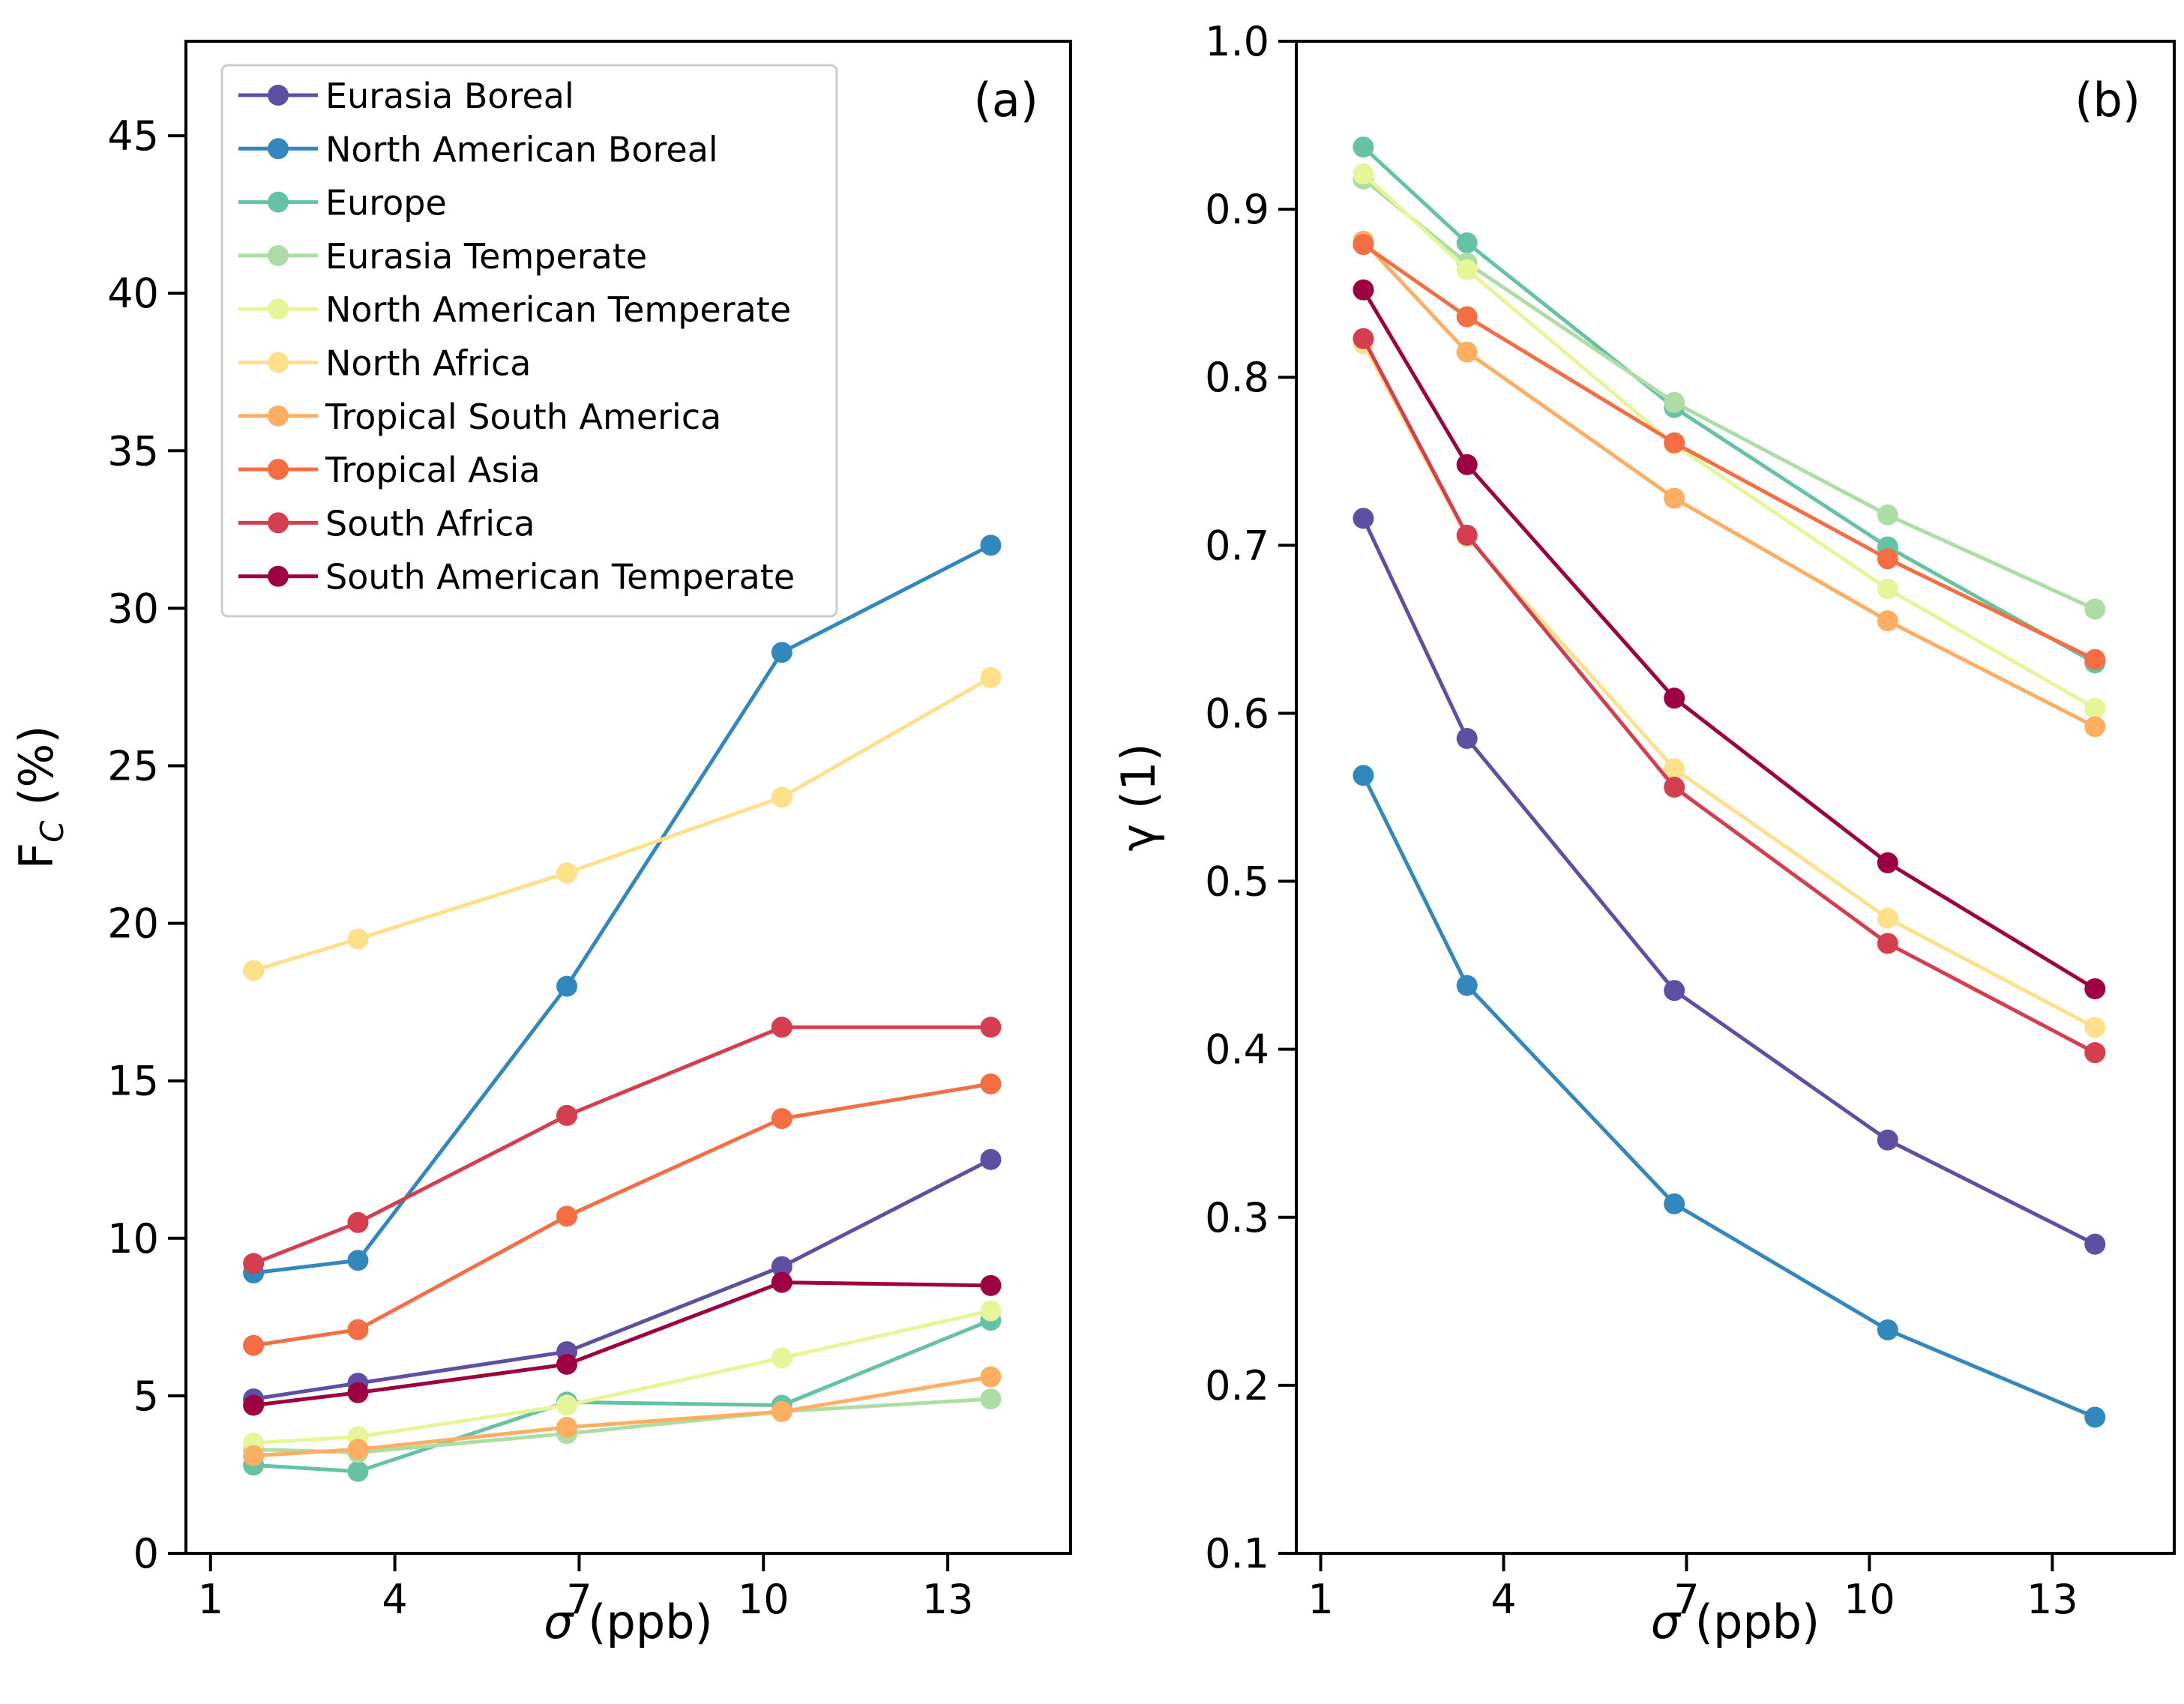 This screenshot has height=1704, width=2184. I want to click on legend-label: Tropical South America, so click(523, 417).